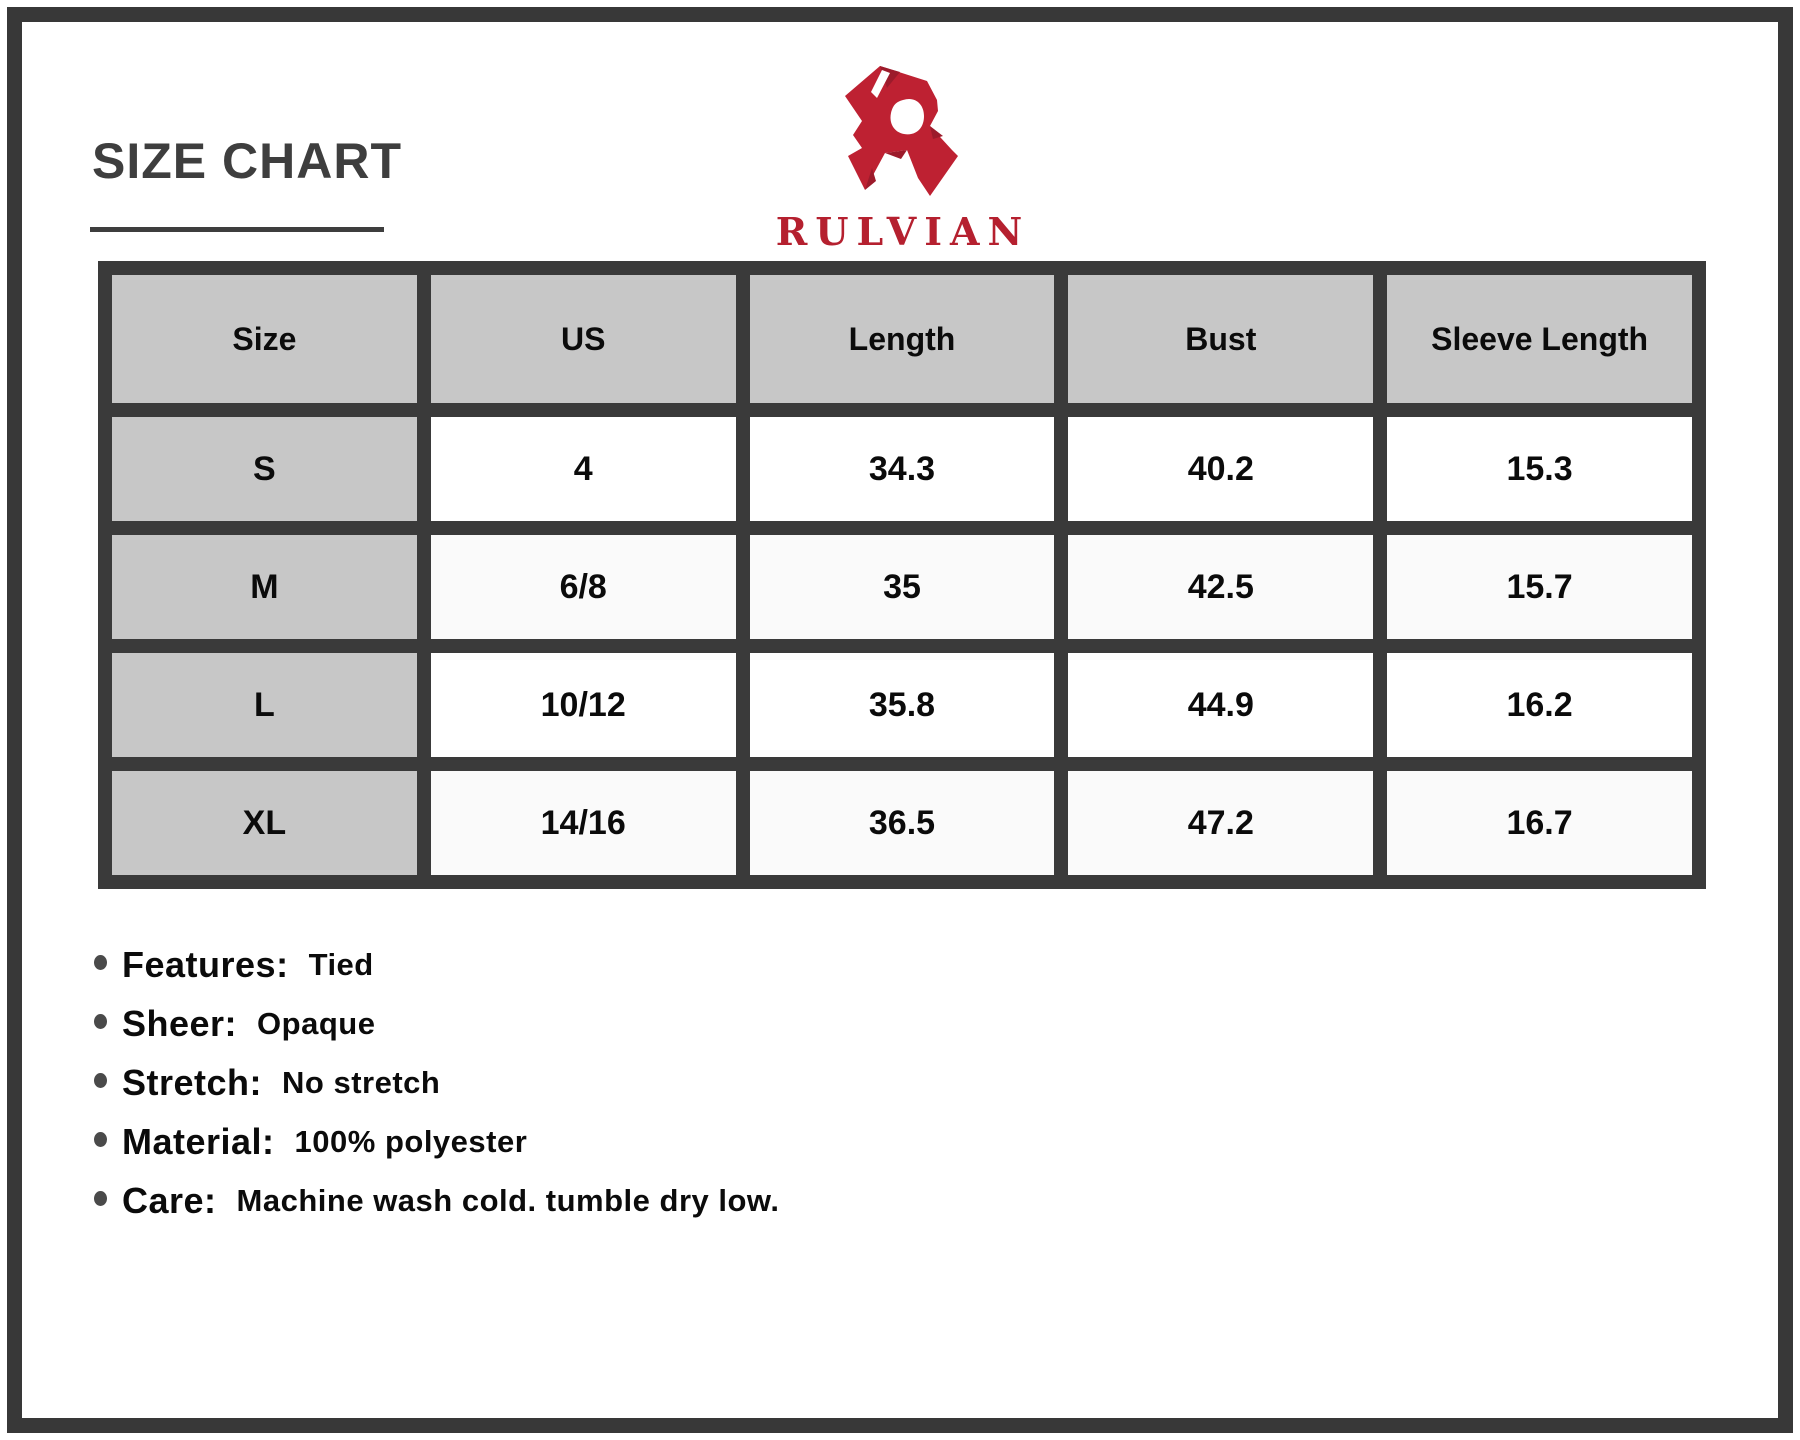 Image resolution: width=1800 pixels, height=1440 pixels. Describe the element at coordinates (902, 705) in the screenshot. I see `cell-l-length: 35.8` at that location.